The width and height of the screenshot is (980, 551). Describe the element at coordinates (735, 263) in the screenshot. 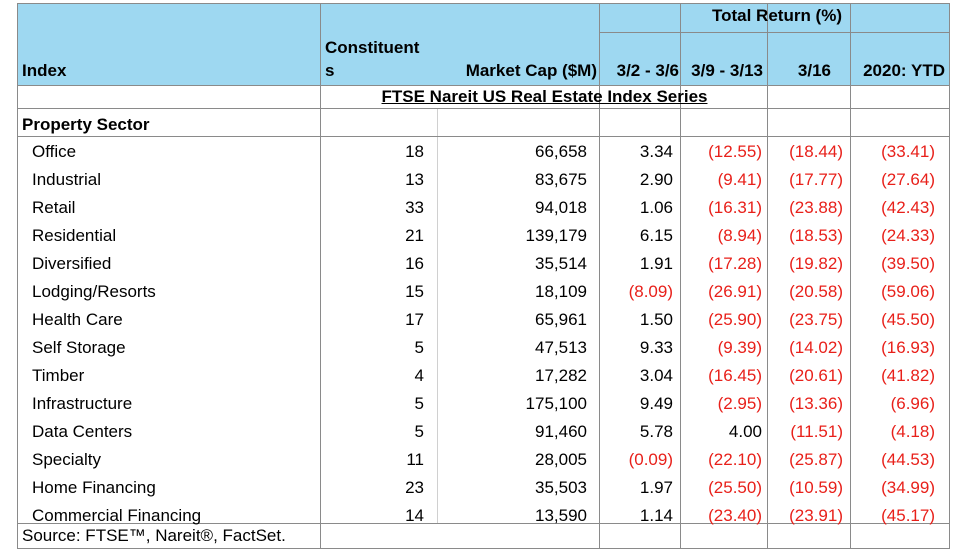

I see `cell-r2: (17.28)` at that location.